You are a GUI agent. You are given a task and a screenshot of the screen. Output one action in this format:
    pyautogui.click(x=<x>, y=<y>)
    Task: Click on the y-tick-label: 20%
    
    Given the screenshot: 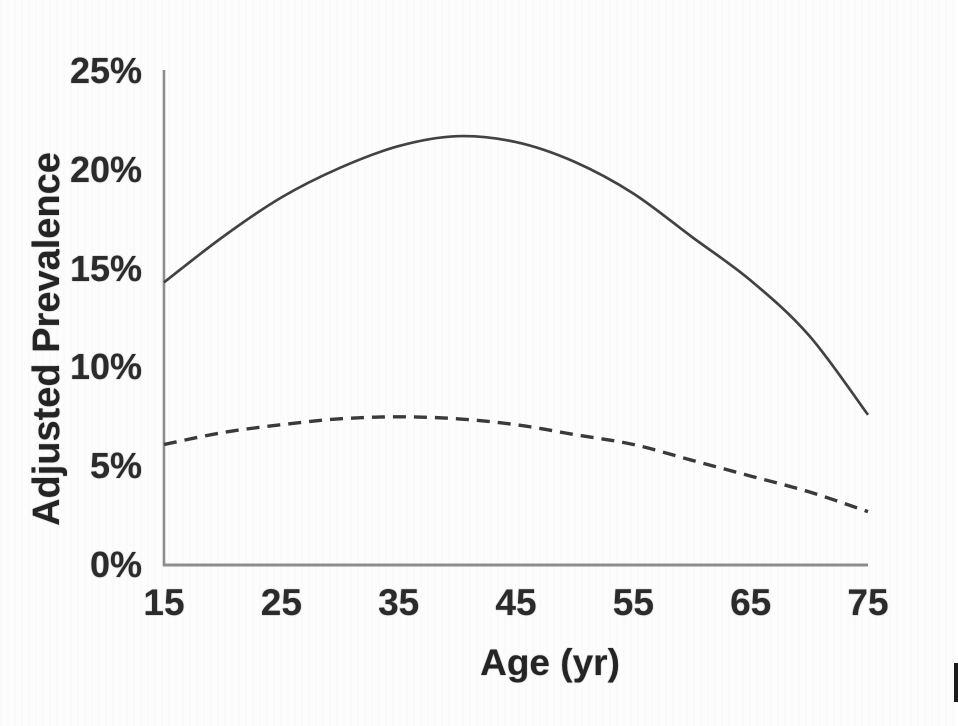 What is the action you would take?
    pyautogui.click(x=105, y=169)
    